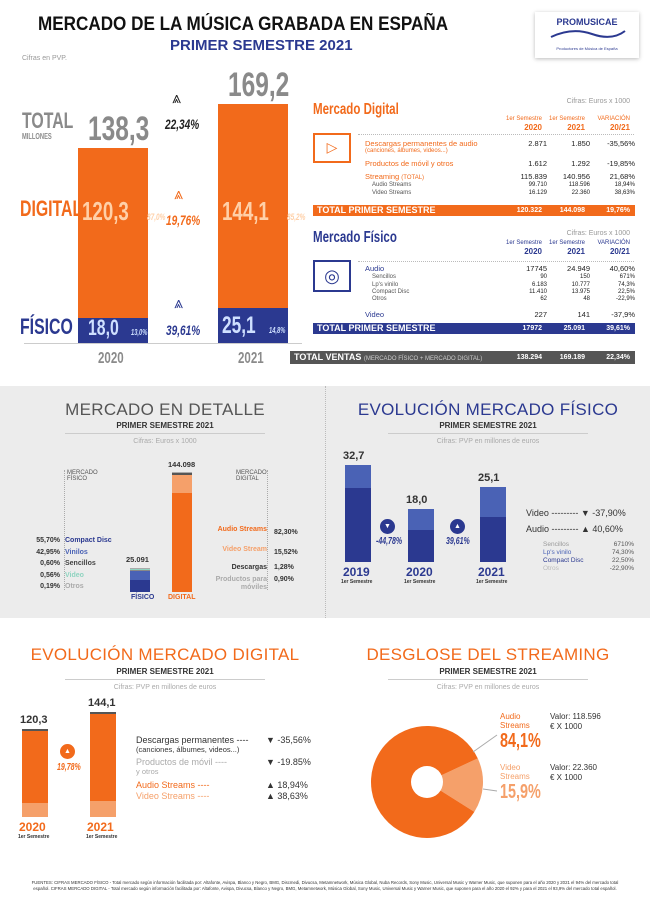  What do you see at coordinates (165, 441) in the screenshot?
I see `detalle-note: Cifras: Euros x 1000` at bounding box center [165, 441].